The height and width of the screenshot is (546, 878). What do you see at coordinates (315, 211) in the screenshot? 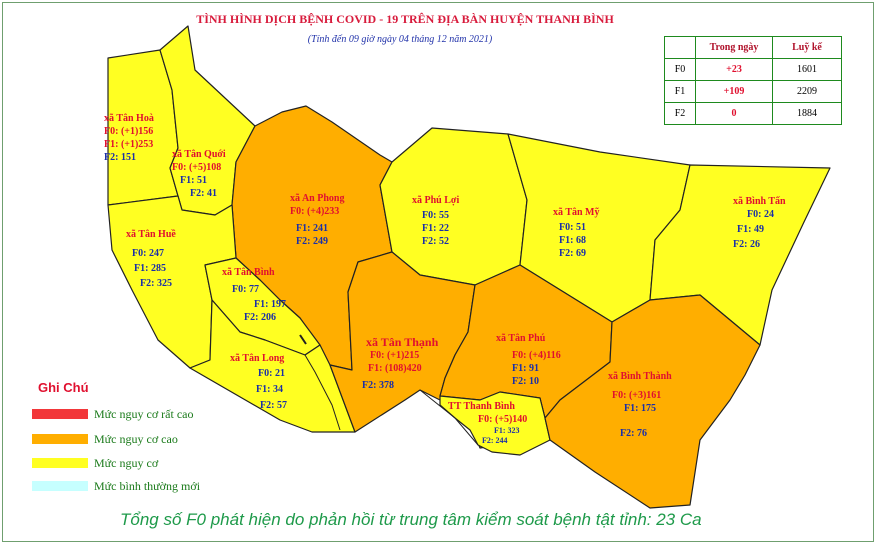
I see `region-f0: F0: (+4)233` at bounding box center [315, 211].